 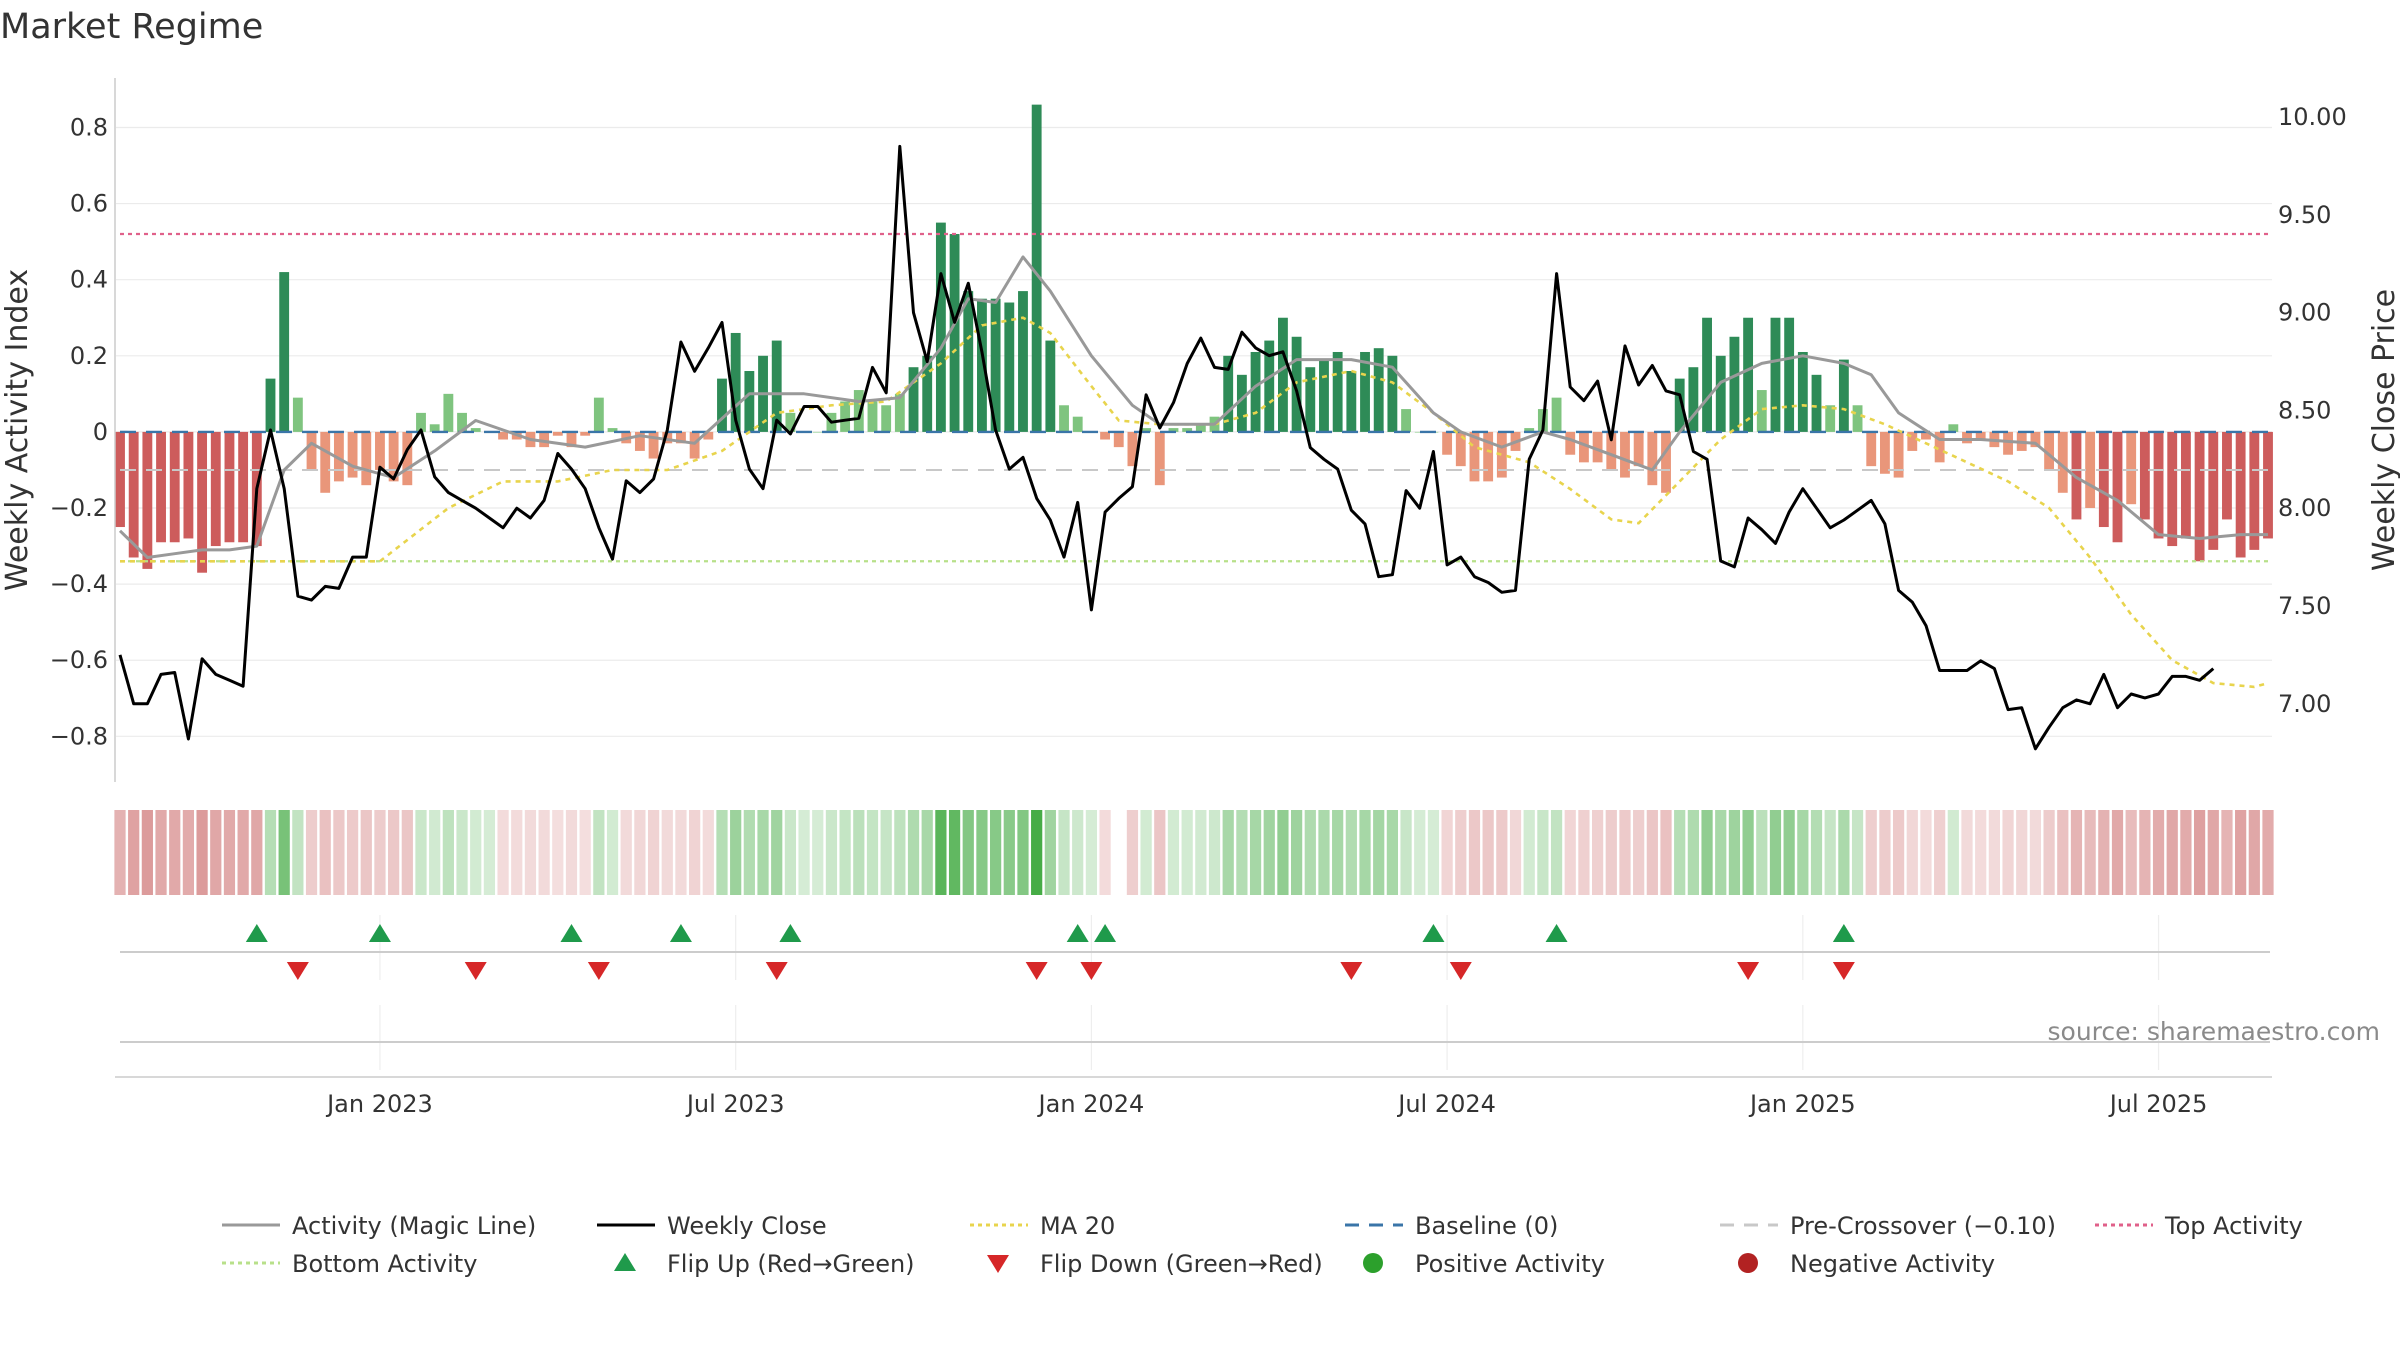 I want to click on y-tick-label-left: −0.4, so click(x=79, y=584).